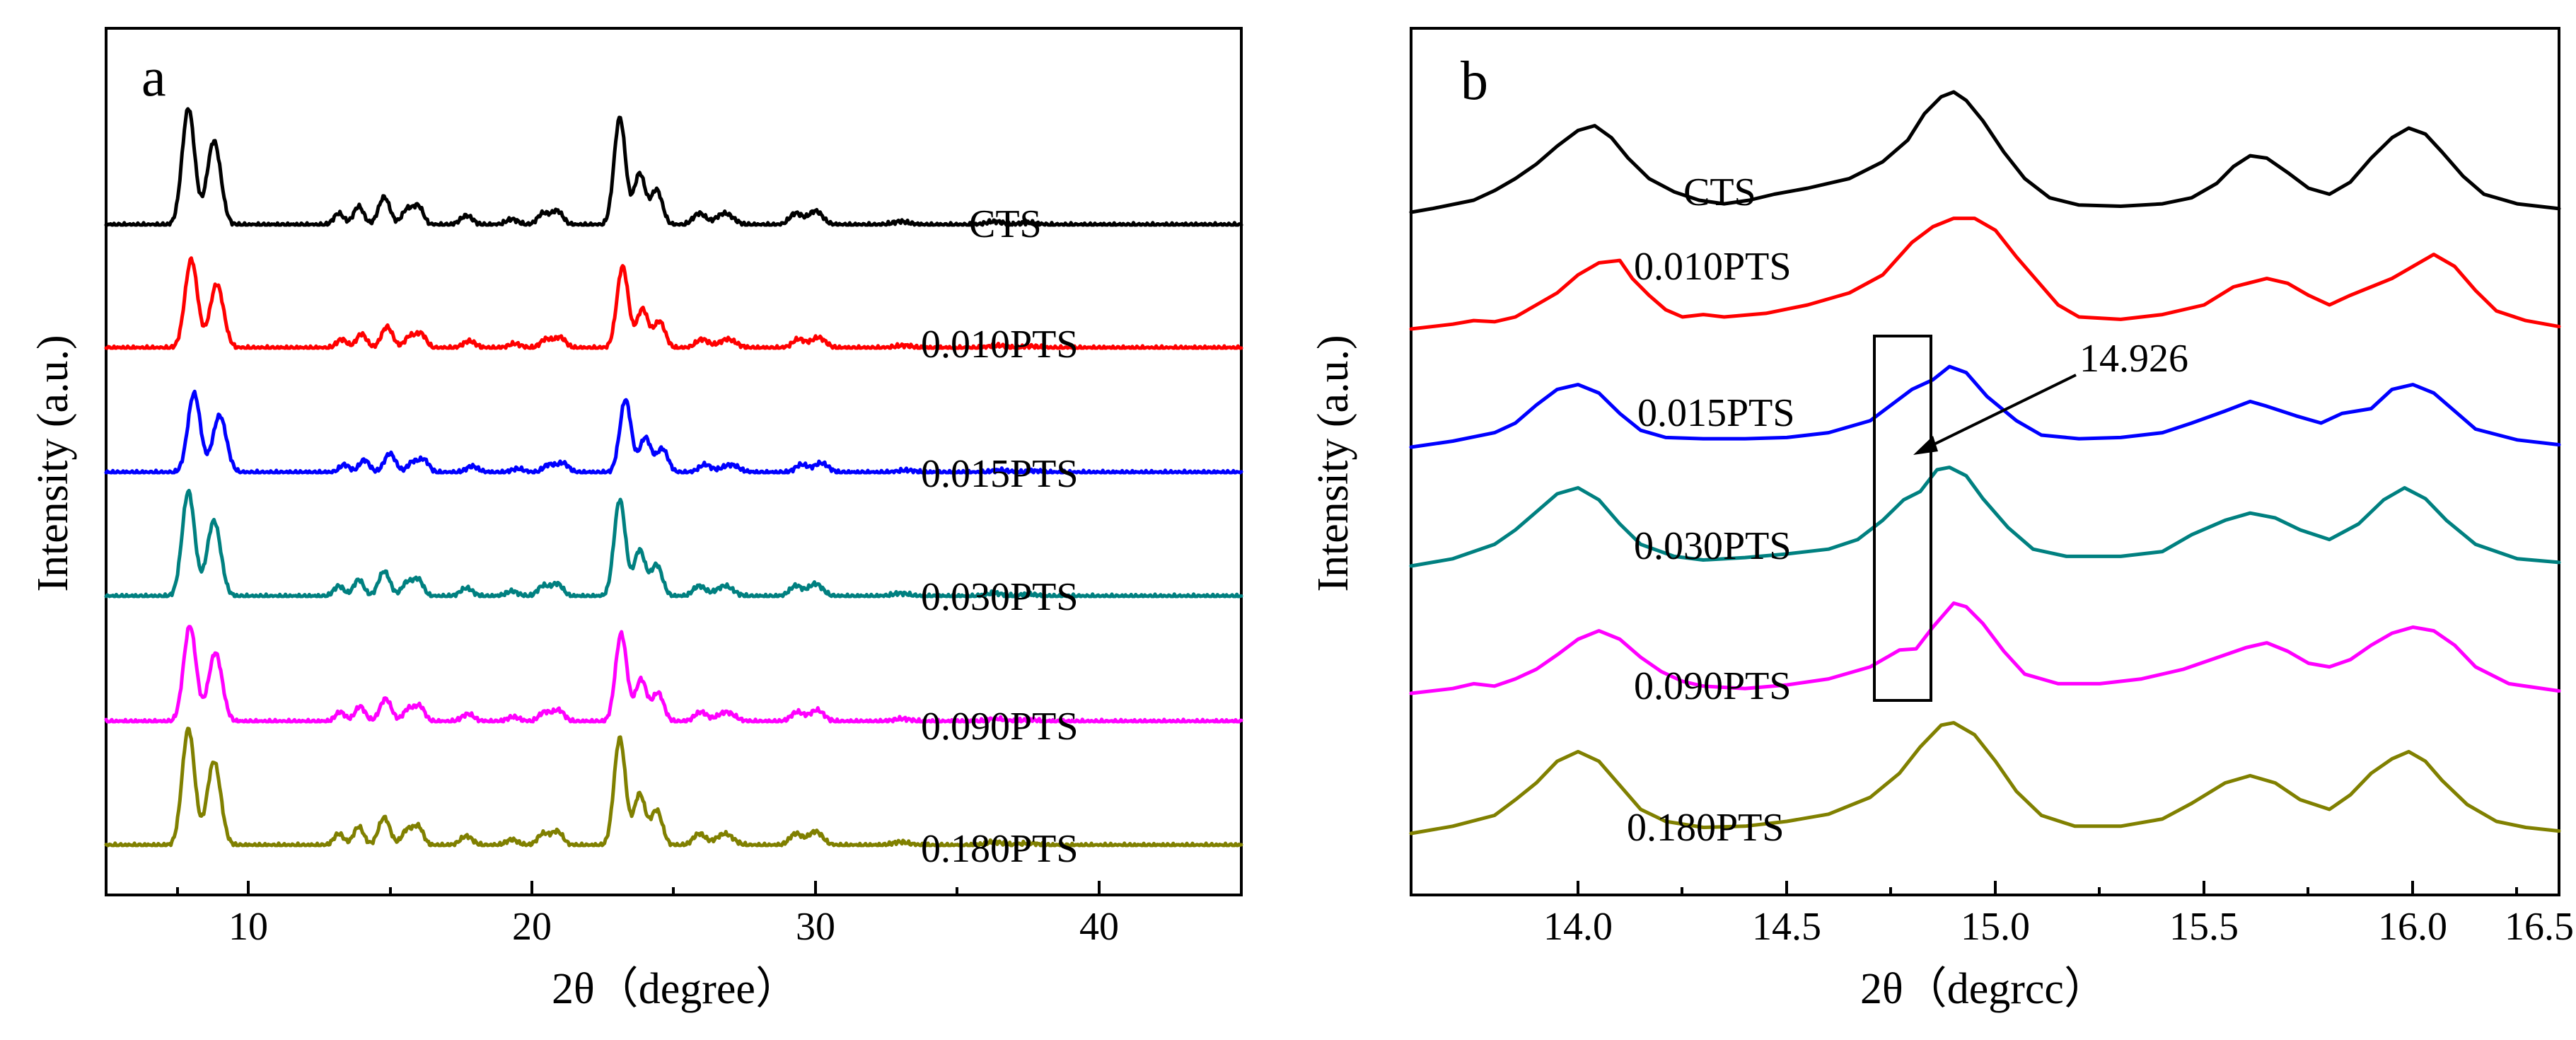 This screenshot has height=1040, width=2576. I want to click on panel-b-x-tick-label: 14.0, so click(1578, 927).